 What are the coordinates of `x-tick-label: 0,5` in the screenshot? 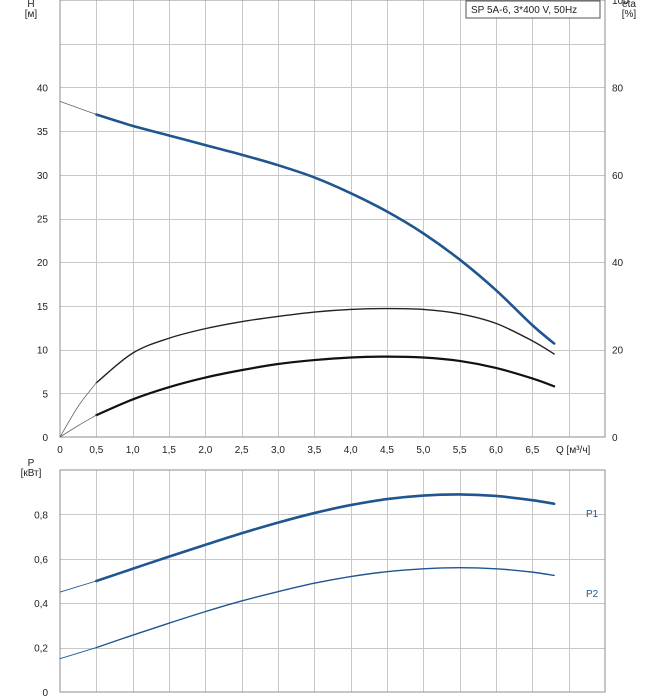 It's located at (96, 450).